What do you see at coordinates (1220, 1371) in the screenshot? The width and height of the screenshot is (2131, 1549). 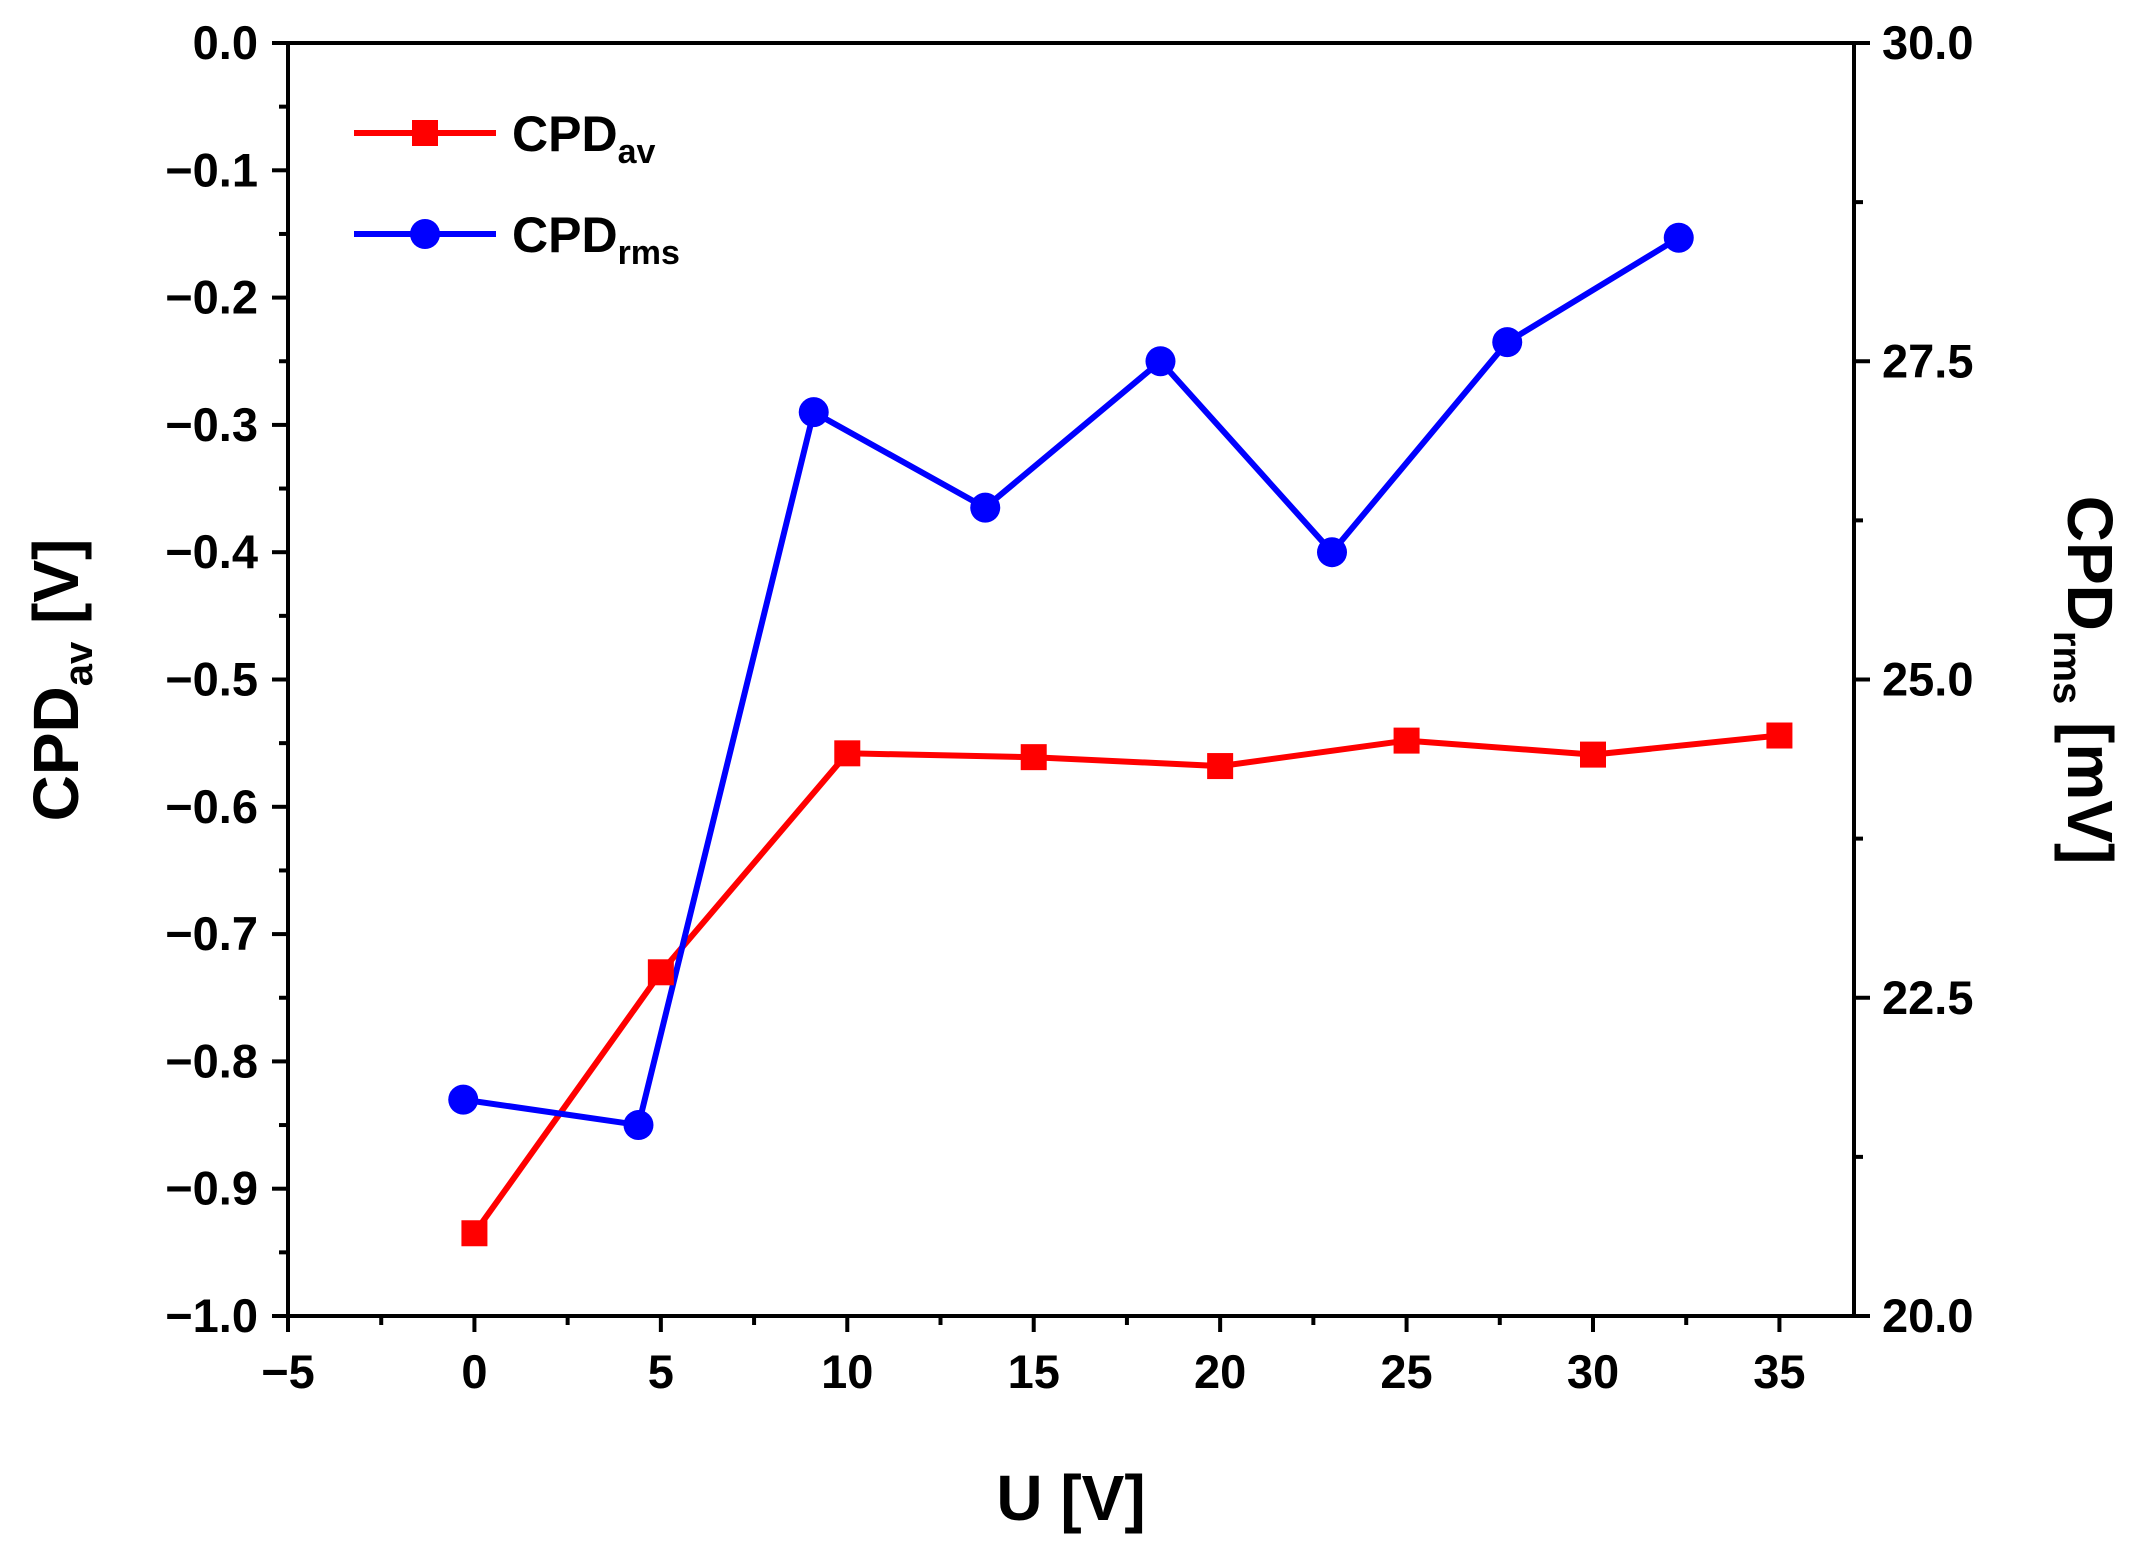 I see `x-tick-label: 20` at bounding box center [1220, 1371].